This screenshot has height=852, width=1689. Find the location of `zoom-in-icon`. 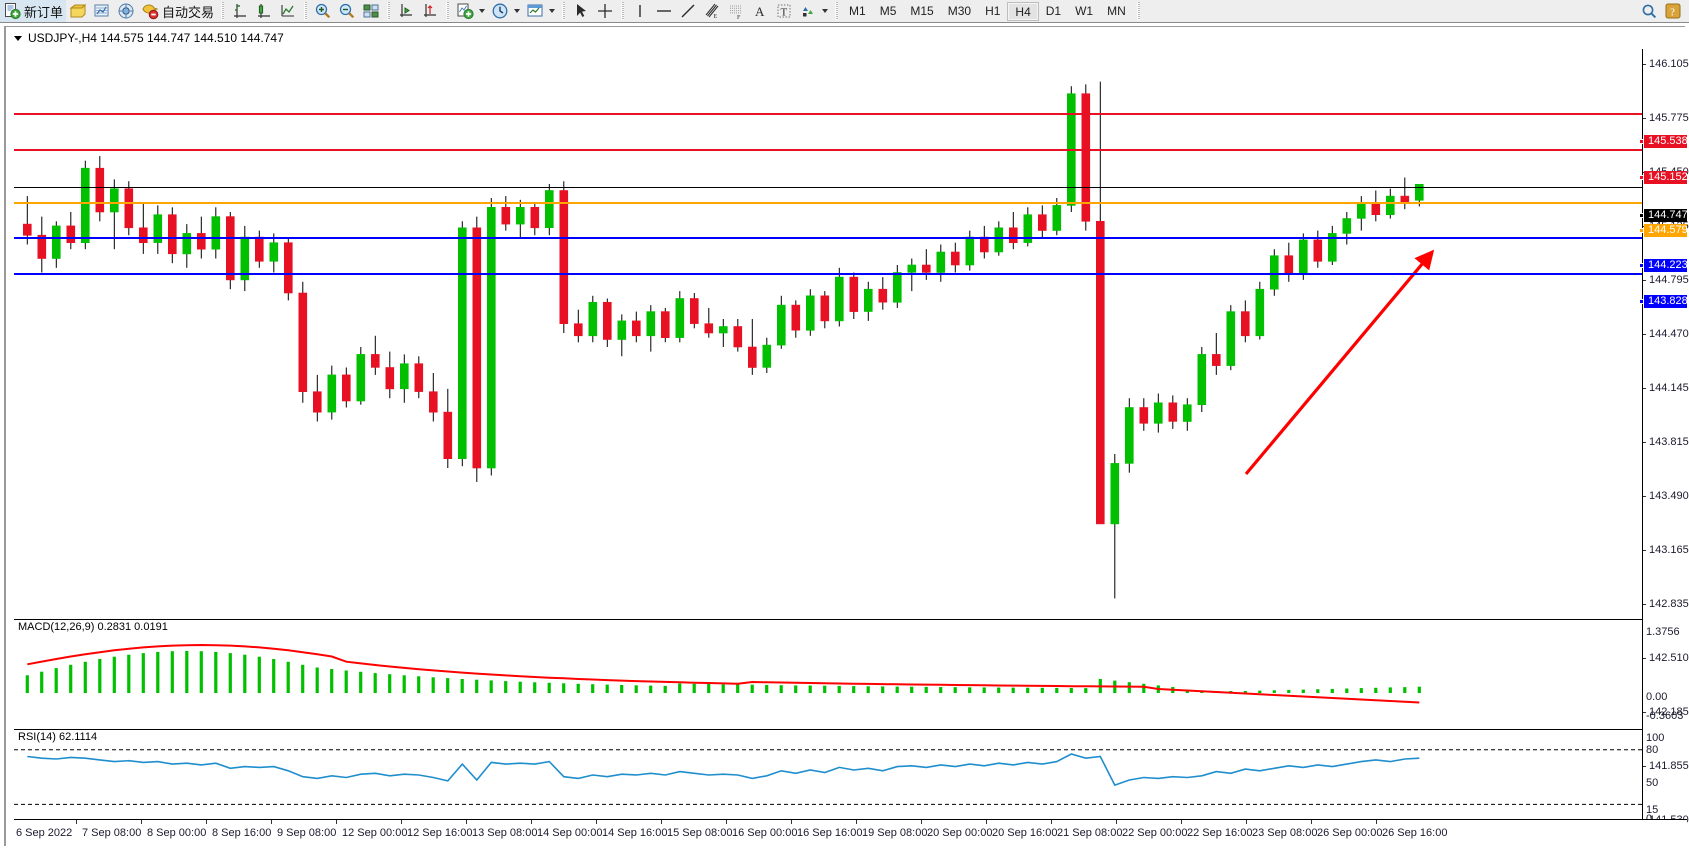

zoom-in-icon is located at coordinates (323, 11).